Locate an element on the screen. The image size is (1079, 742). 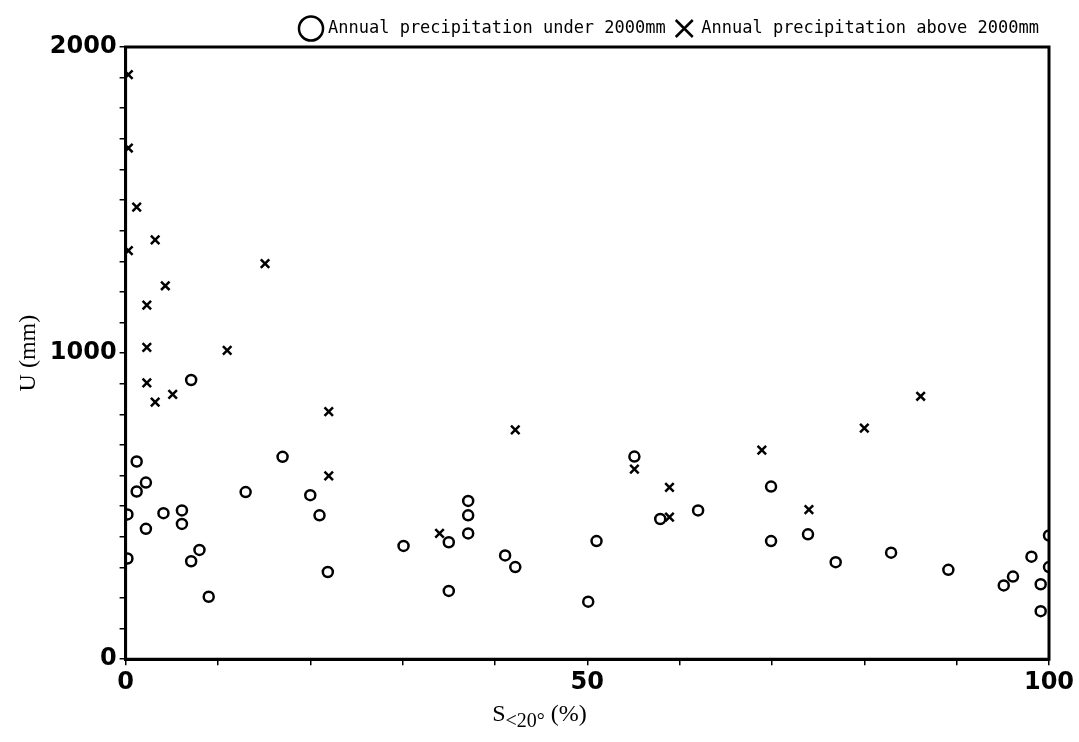
y-tick-label: 2000 is located at coordinates (83, 45).